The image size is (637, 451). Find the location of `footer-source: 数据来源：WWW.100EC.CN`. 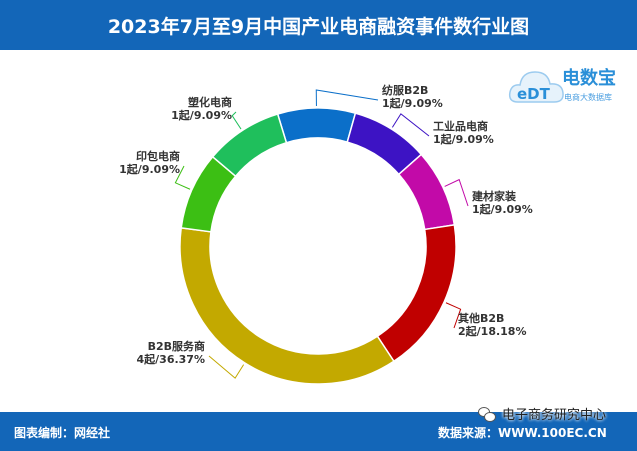

footer-source: 数据来源：WWW.100EC.CN is located at coordinates (522, 433).